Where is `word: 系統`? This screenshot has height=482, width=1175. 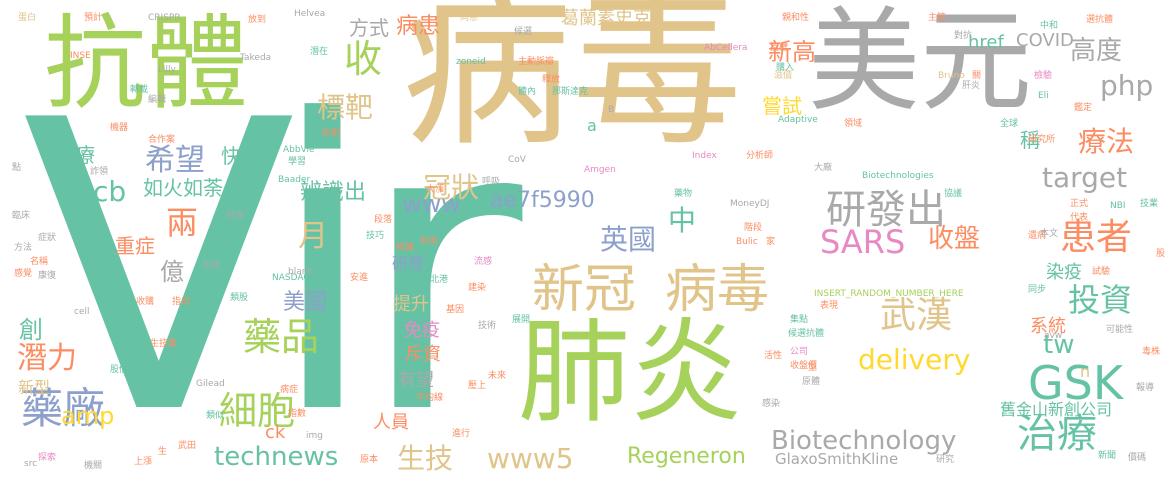 word: 系統 is located at coordinates (1048, 326).